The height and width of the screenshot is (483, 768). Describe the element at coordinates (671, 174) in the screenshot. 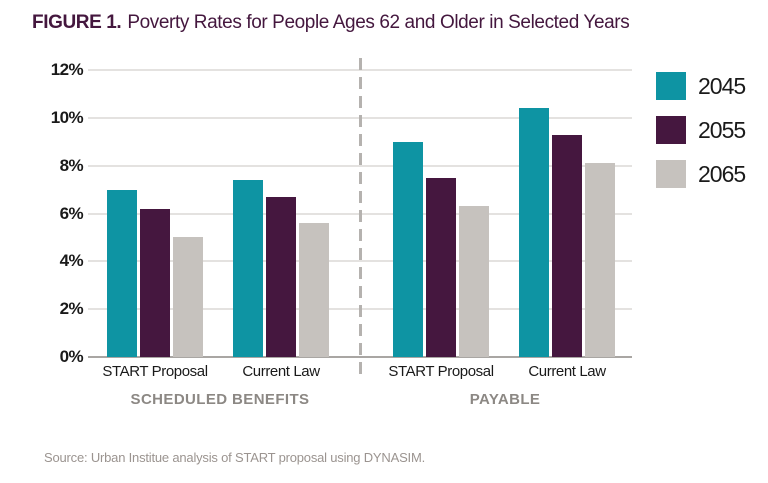

I see `legend-swatch-2065` at that location.